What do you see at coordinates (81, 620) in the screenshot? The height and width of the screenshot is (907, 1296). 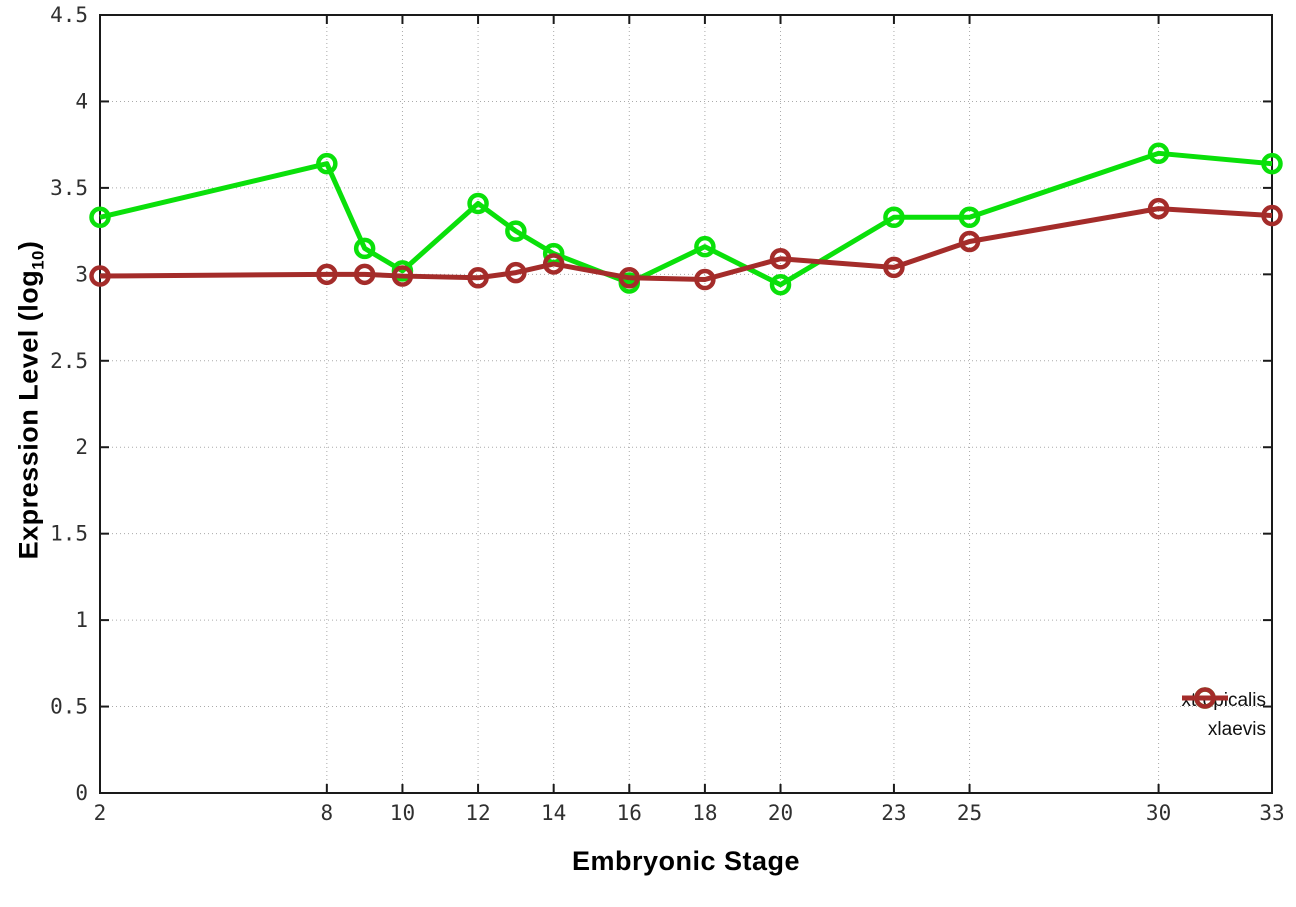 I see `y-tick-label: 1` at bounding box center [81, 620].